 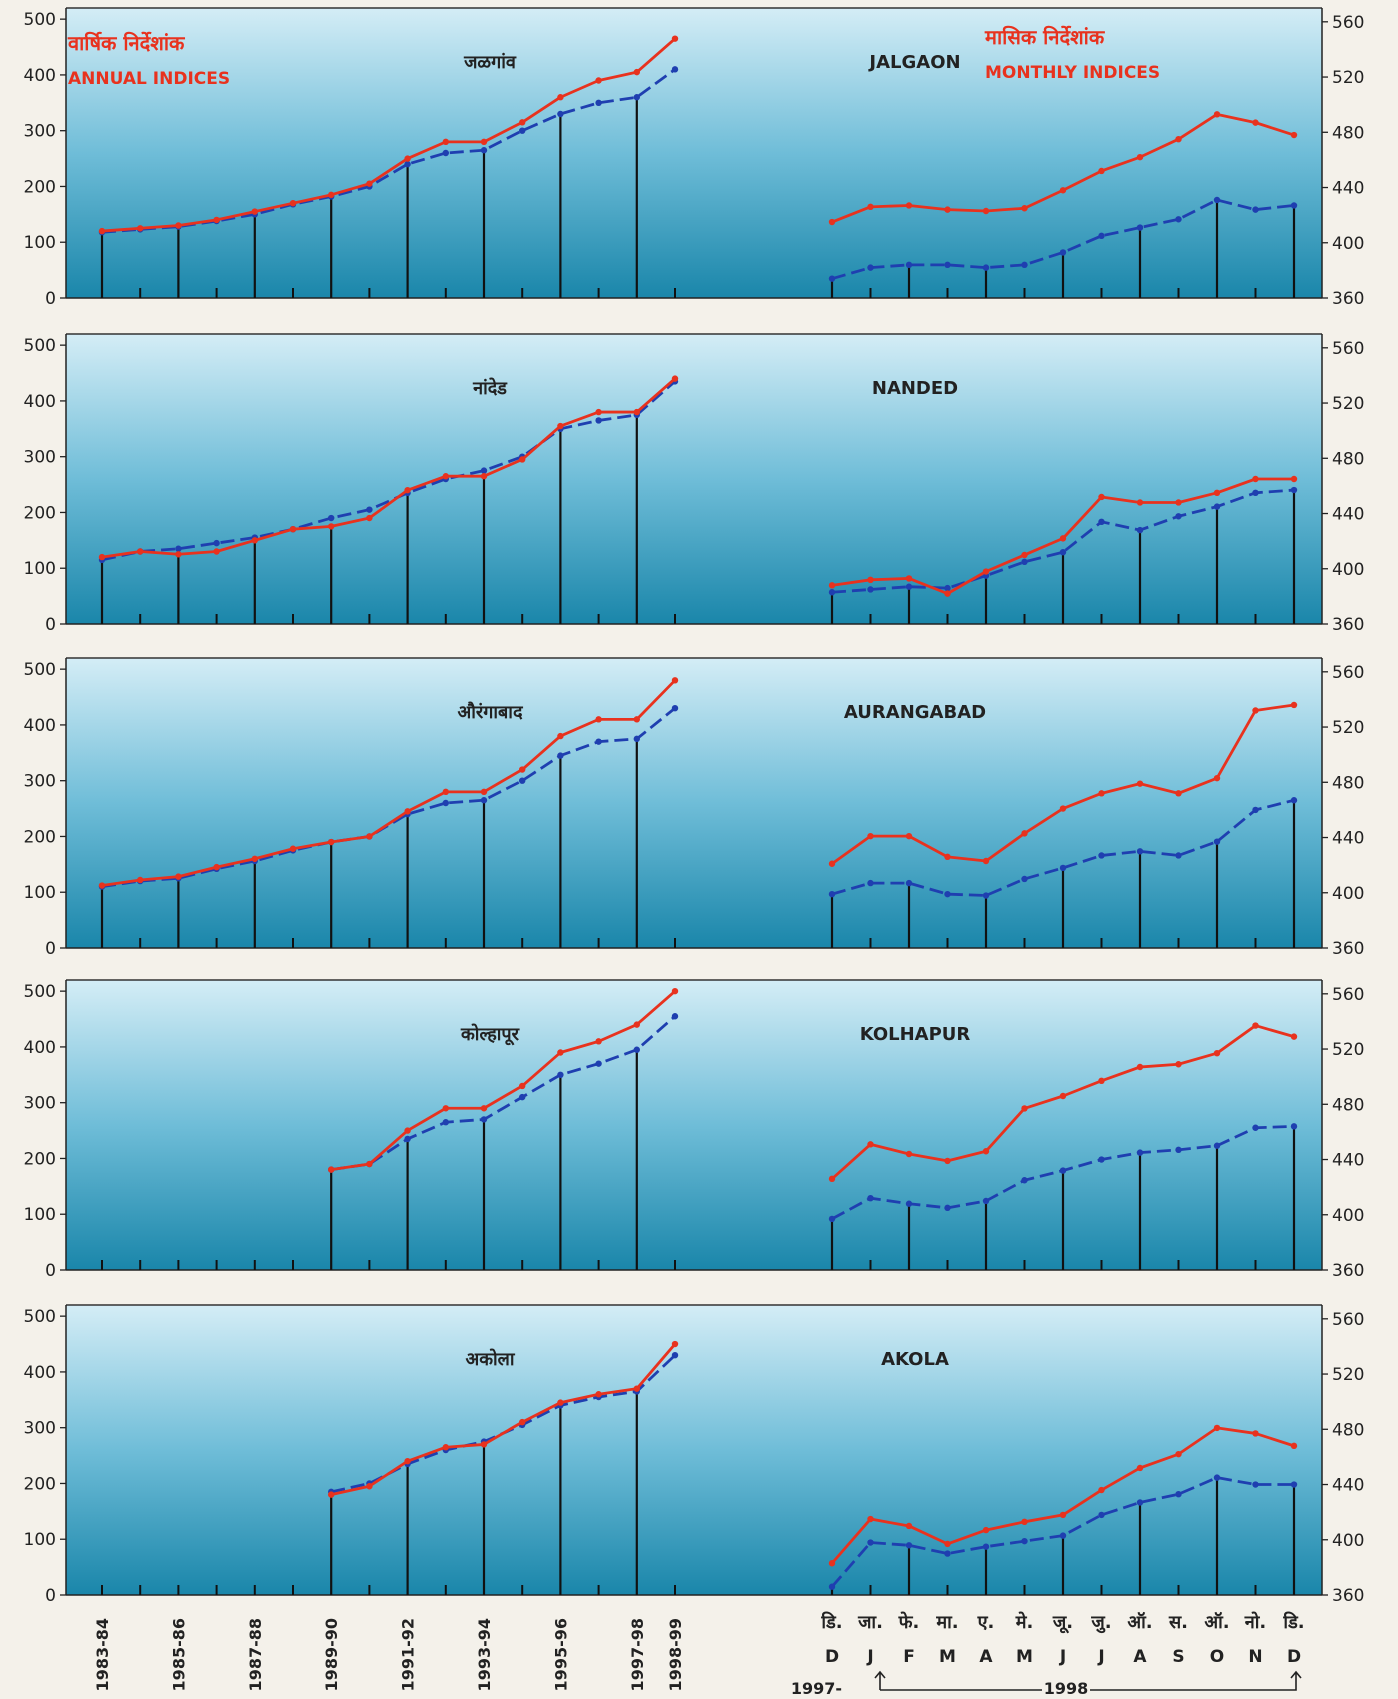 I want to click on year-label: 1997-98, so click(x=637, y=1654).